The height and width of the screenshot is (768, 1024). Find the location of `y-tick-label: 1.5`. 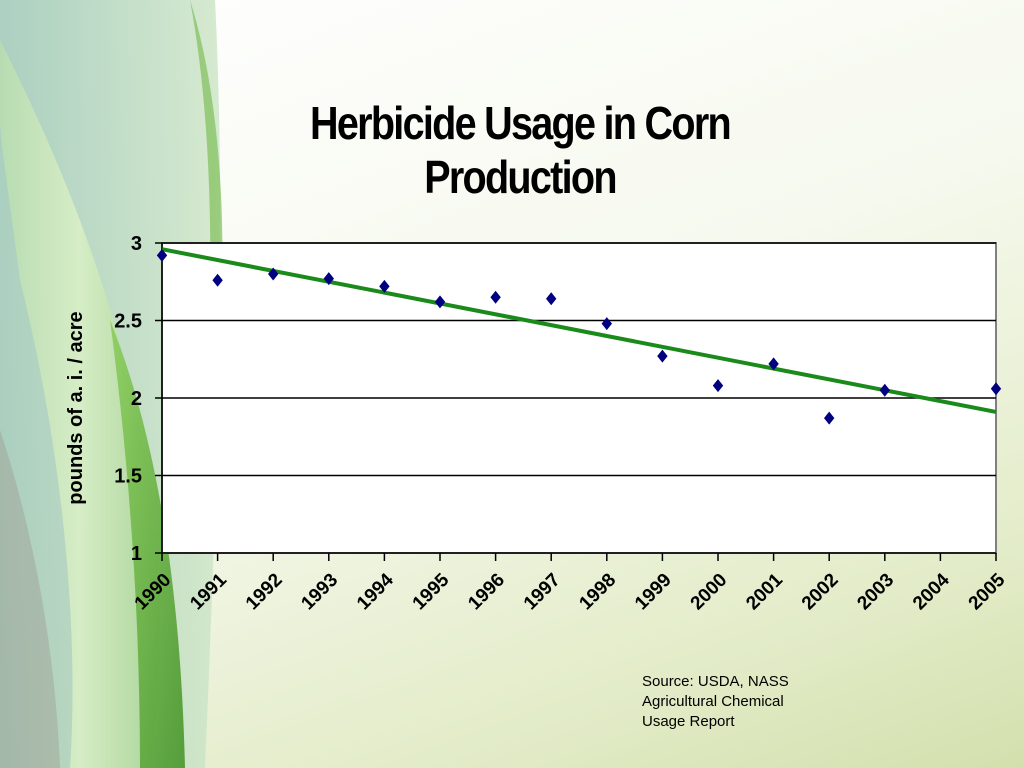

y-tick-label: 1.5 is located at coordinates (128, 477).